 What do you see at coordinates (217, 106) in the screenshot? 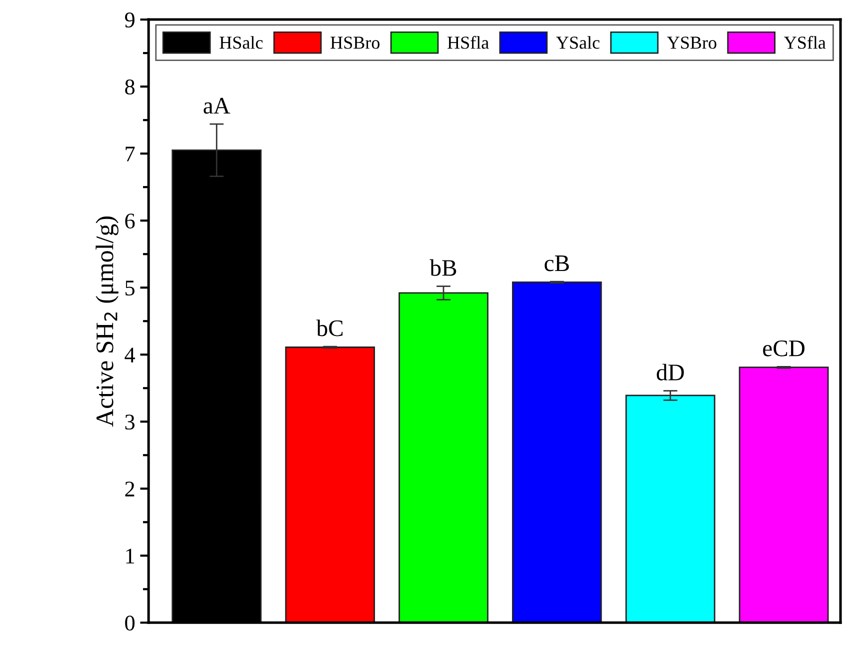
I see `data-label: aA` at bounding box center [217, 106].